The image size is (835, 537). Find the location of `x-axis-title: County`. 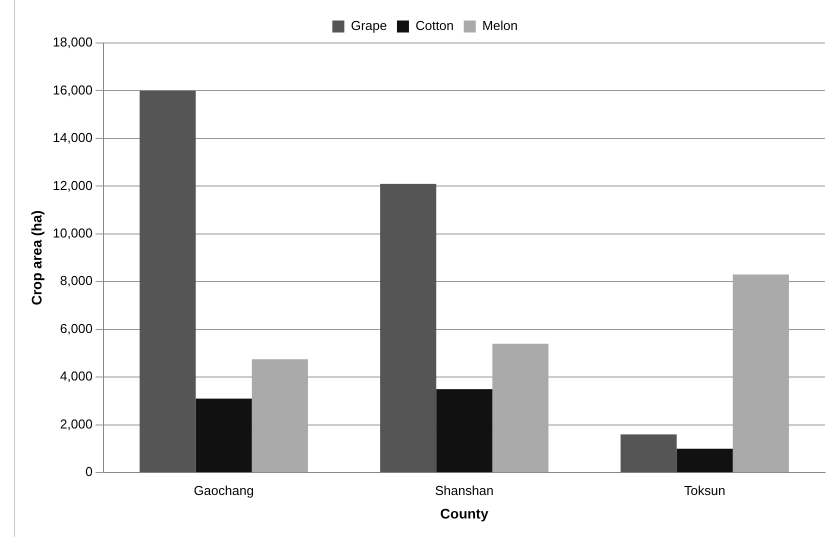

x-axis-title: County is located at coordinates (464, 513).